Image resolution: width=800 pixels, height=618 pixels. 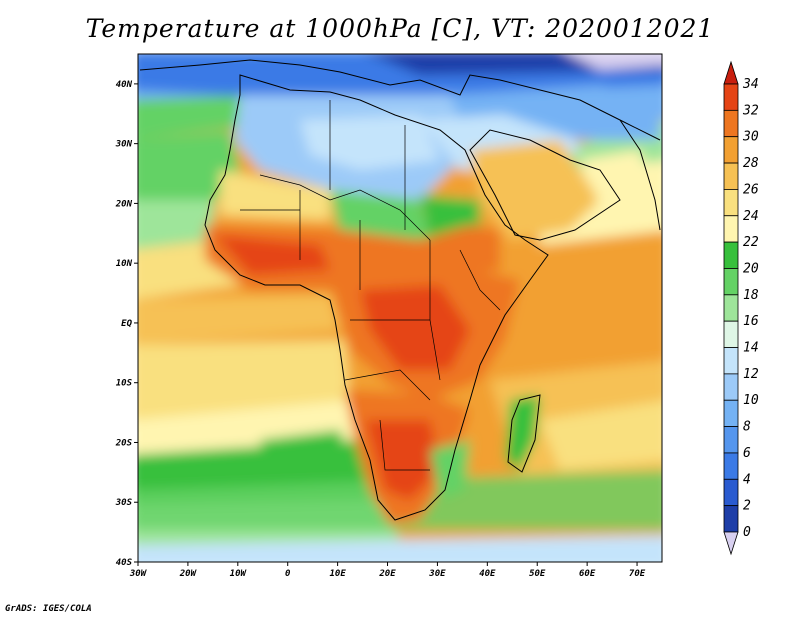 What do you see at coordinates (751, 348) in the screenshot?
I see `colorbar-label: 14` at bounding box center [751, 348].